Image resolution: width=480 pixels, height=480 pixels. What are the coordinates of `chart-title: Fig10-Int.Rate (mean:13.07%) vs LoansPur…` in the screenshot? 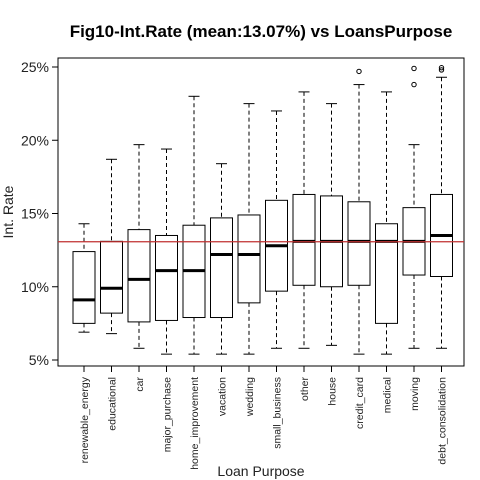 It's located at (261, 31).